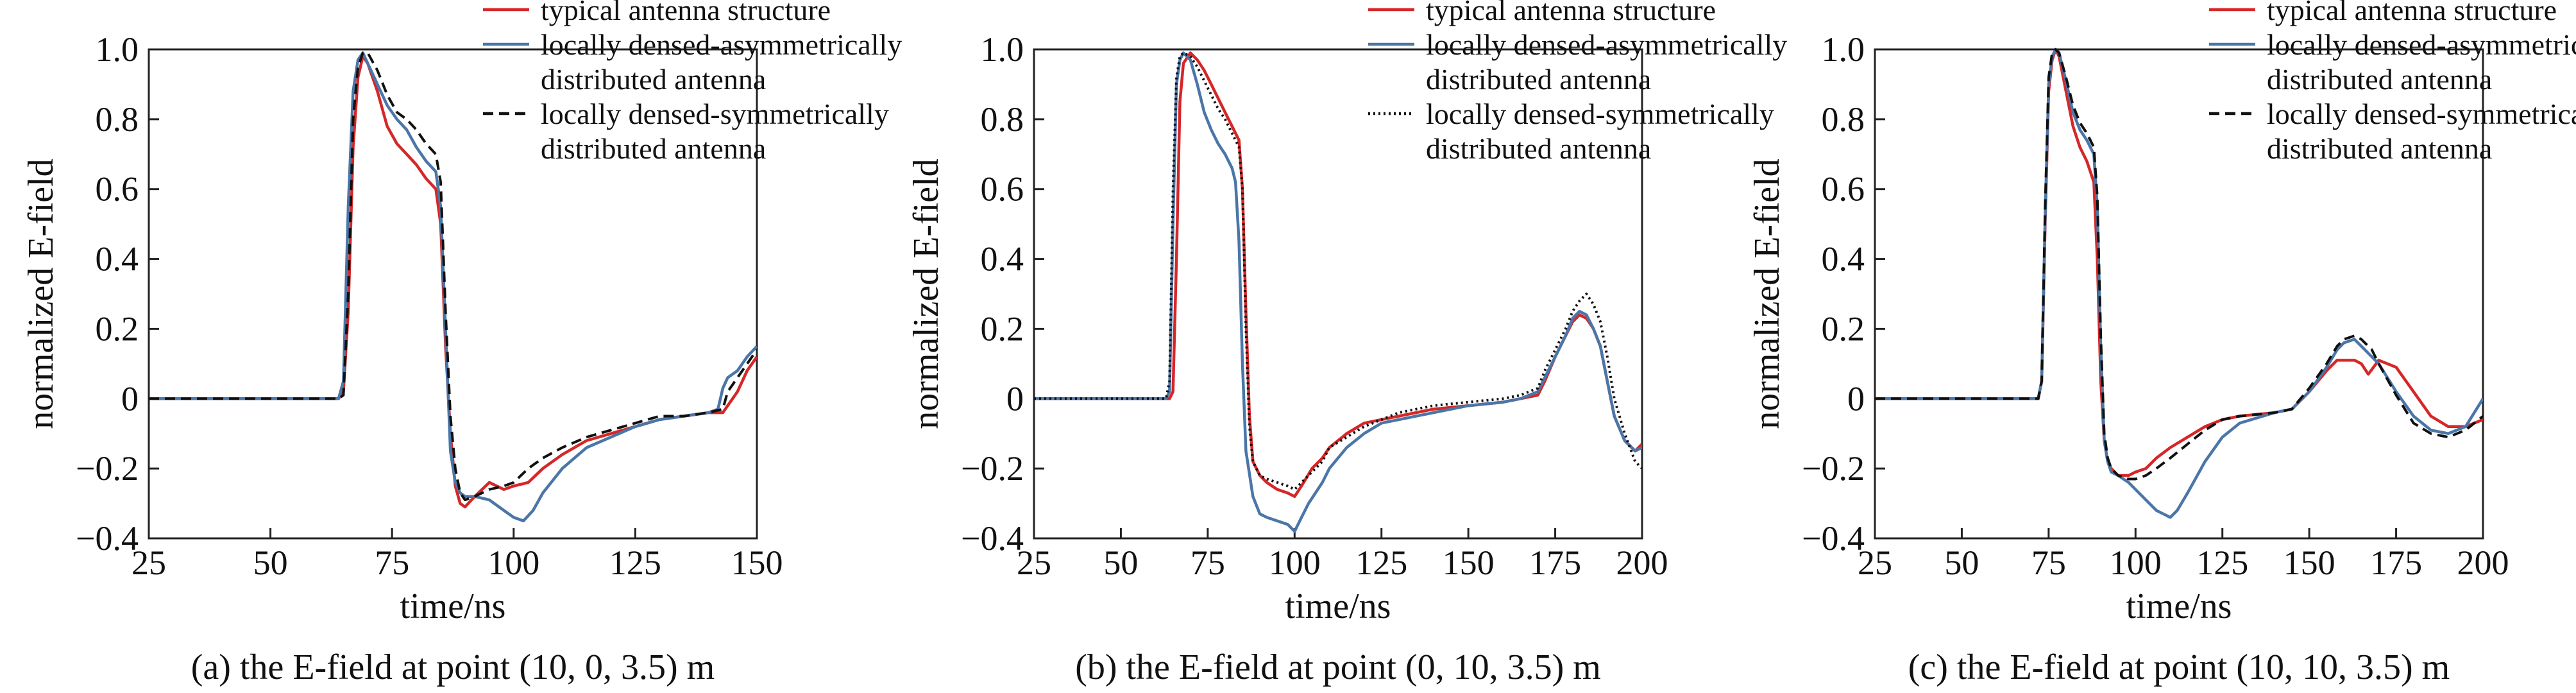  Describe the element at coordinates (2179, 667) in the screenshot. I see `panel-caption: (c) the E-field at point (10, 10, 3.5) m` at that location.